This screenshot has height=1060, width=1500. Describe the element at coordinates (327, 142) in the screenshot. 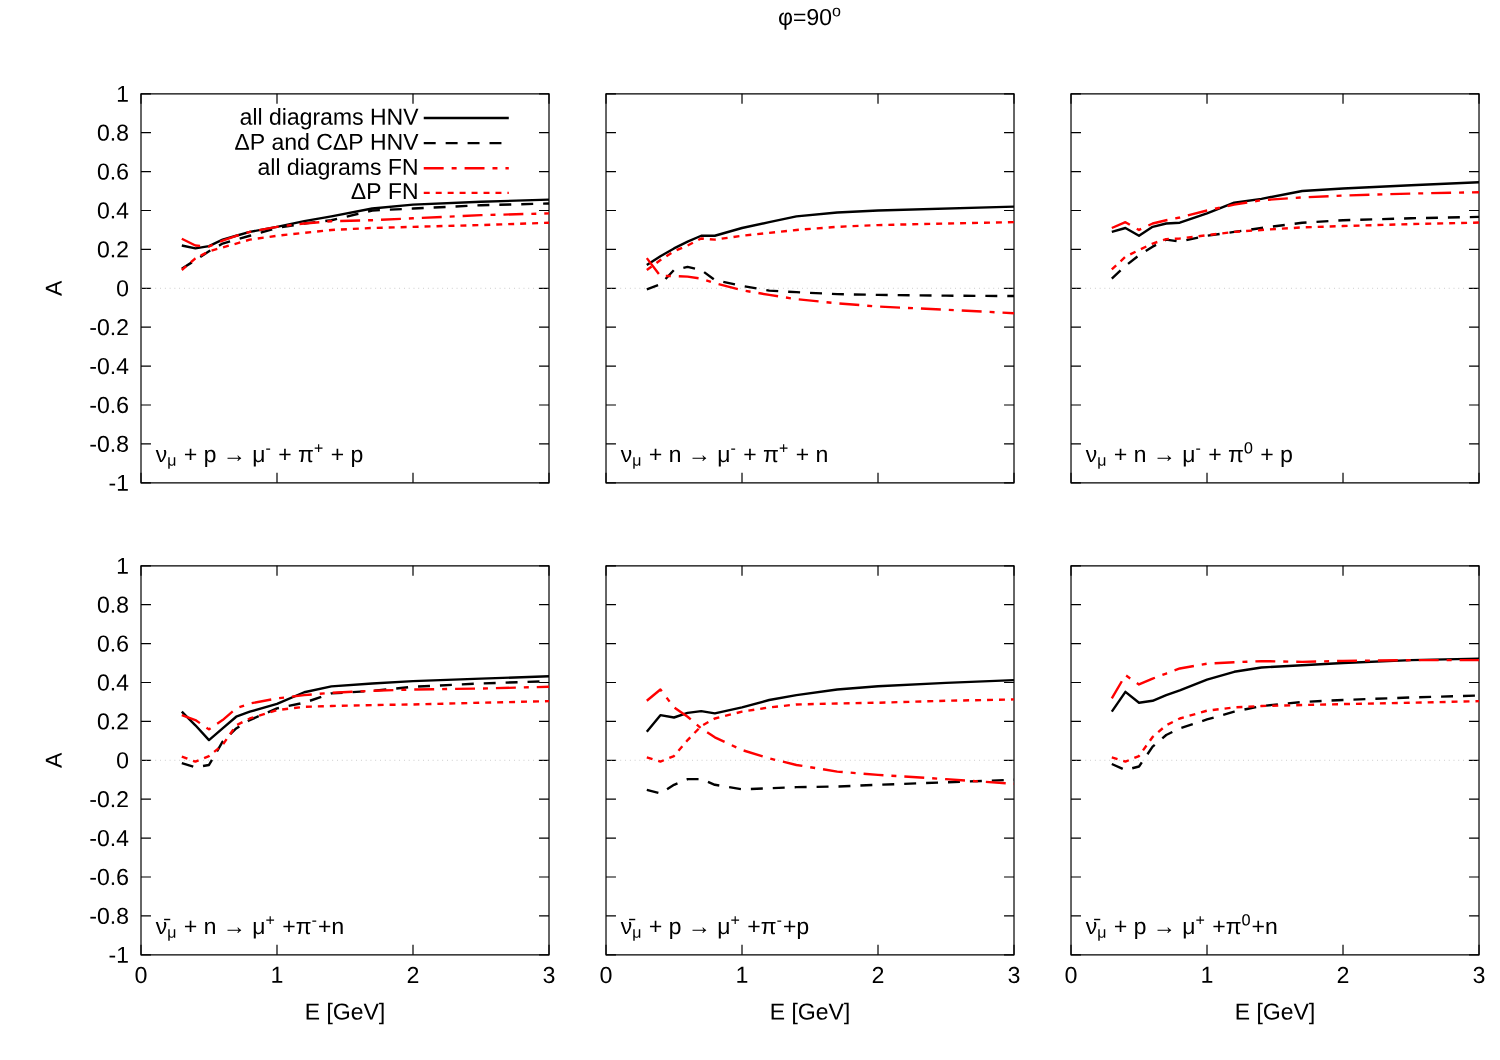

I see `legend-label: ΔP and CΔP HNV` at that location.